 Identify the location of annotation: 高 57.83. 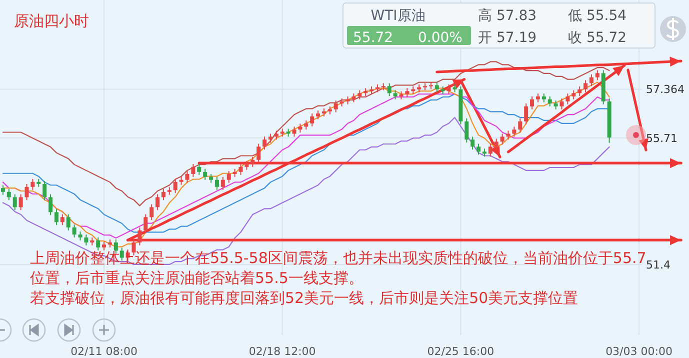
(507, 16).